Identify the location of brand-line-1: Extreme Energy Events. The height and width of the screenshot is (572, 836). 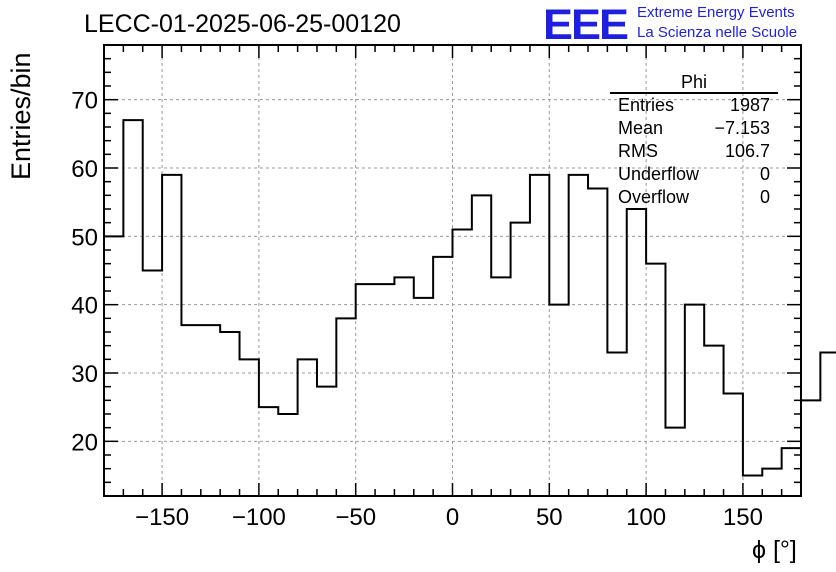
(716, 12).